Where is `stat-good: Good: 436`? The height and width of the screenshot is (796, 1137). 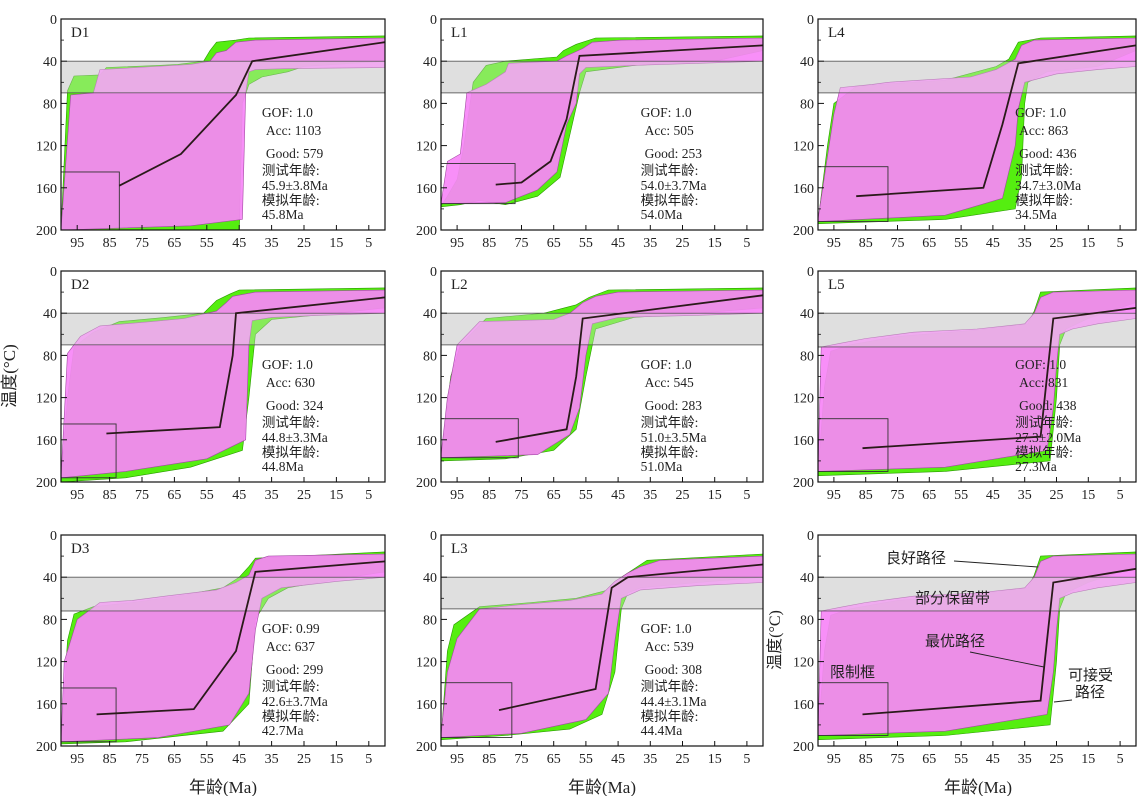 stat-good: Good: 436 is located at coordinates (1048, 153).